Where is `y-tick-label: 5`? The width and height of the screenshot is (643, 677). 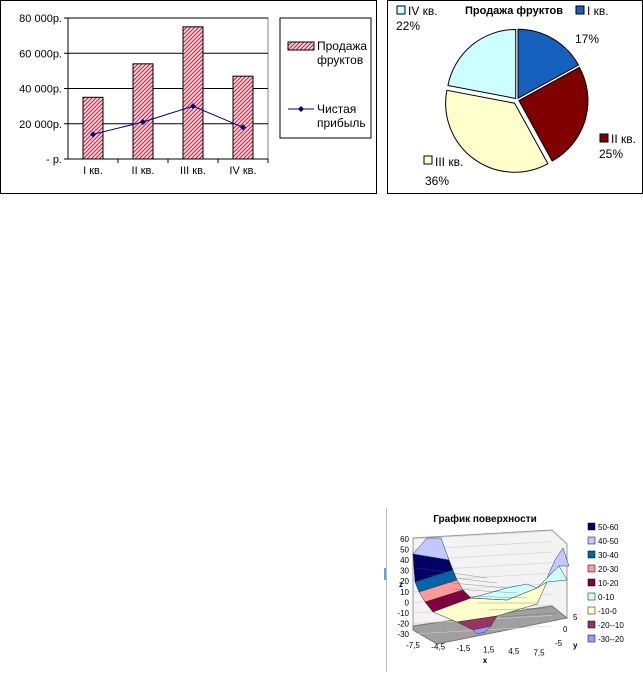
y-tick-label: 5 is located at coordinates (575, 617).